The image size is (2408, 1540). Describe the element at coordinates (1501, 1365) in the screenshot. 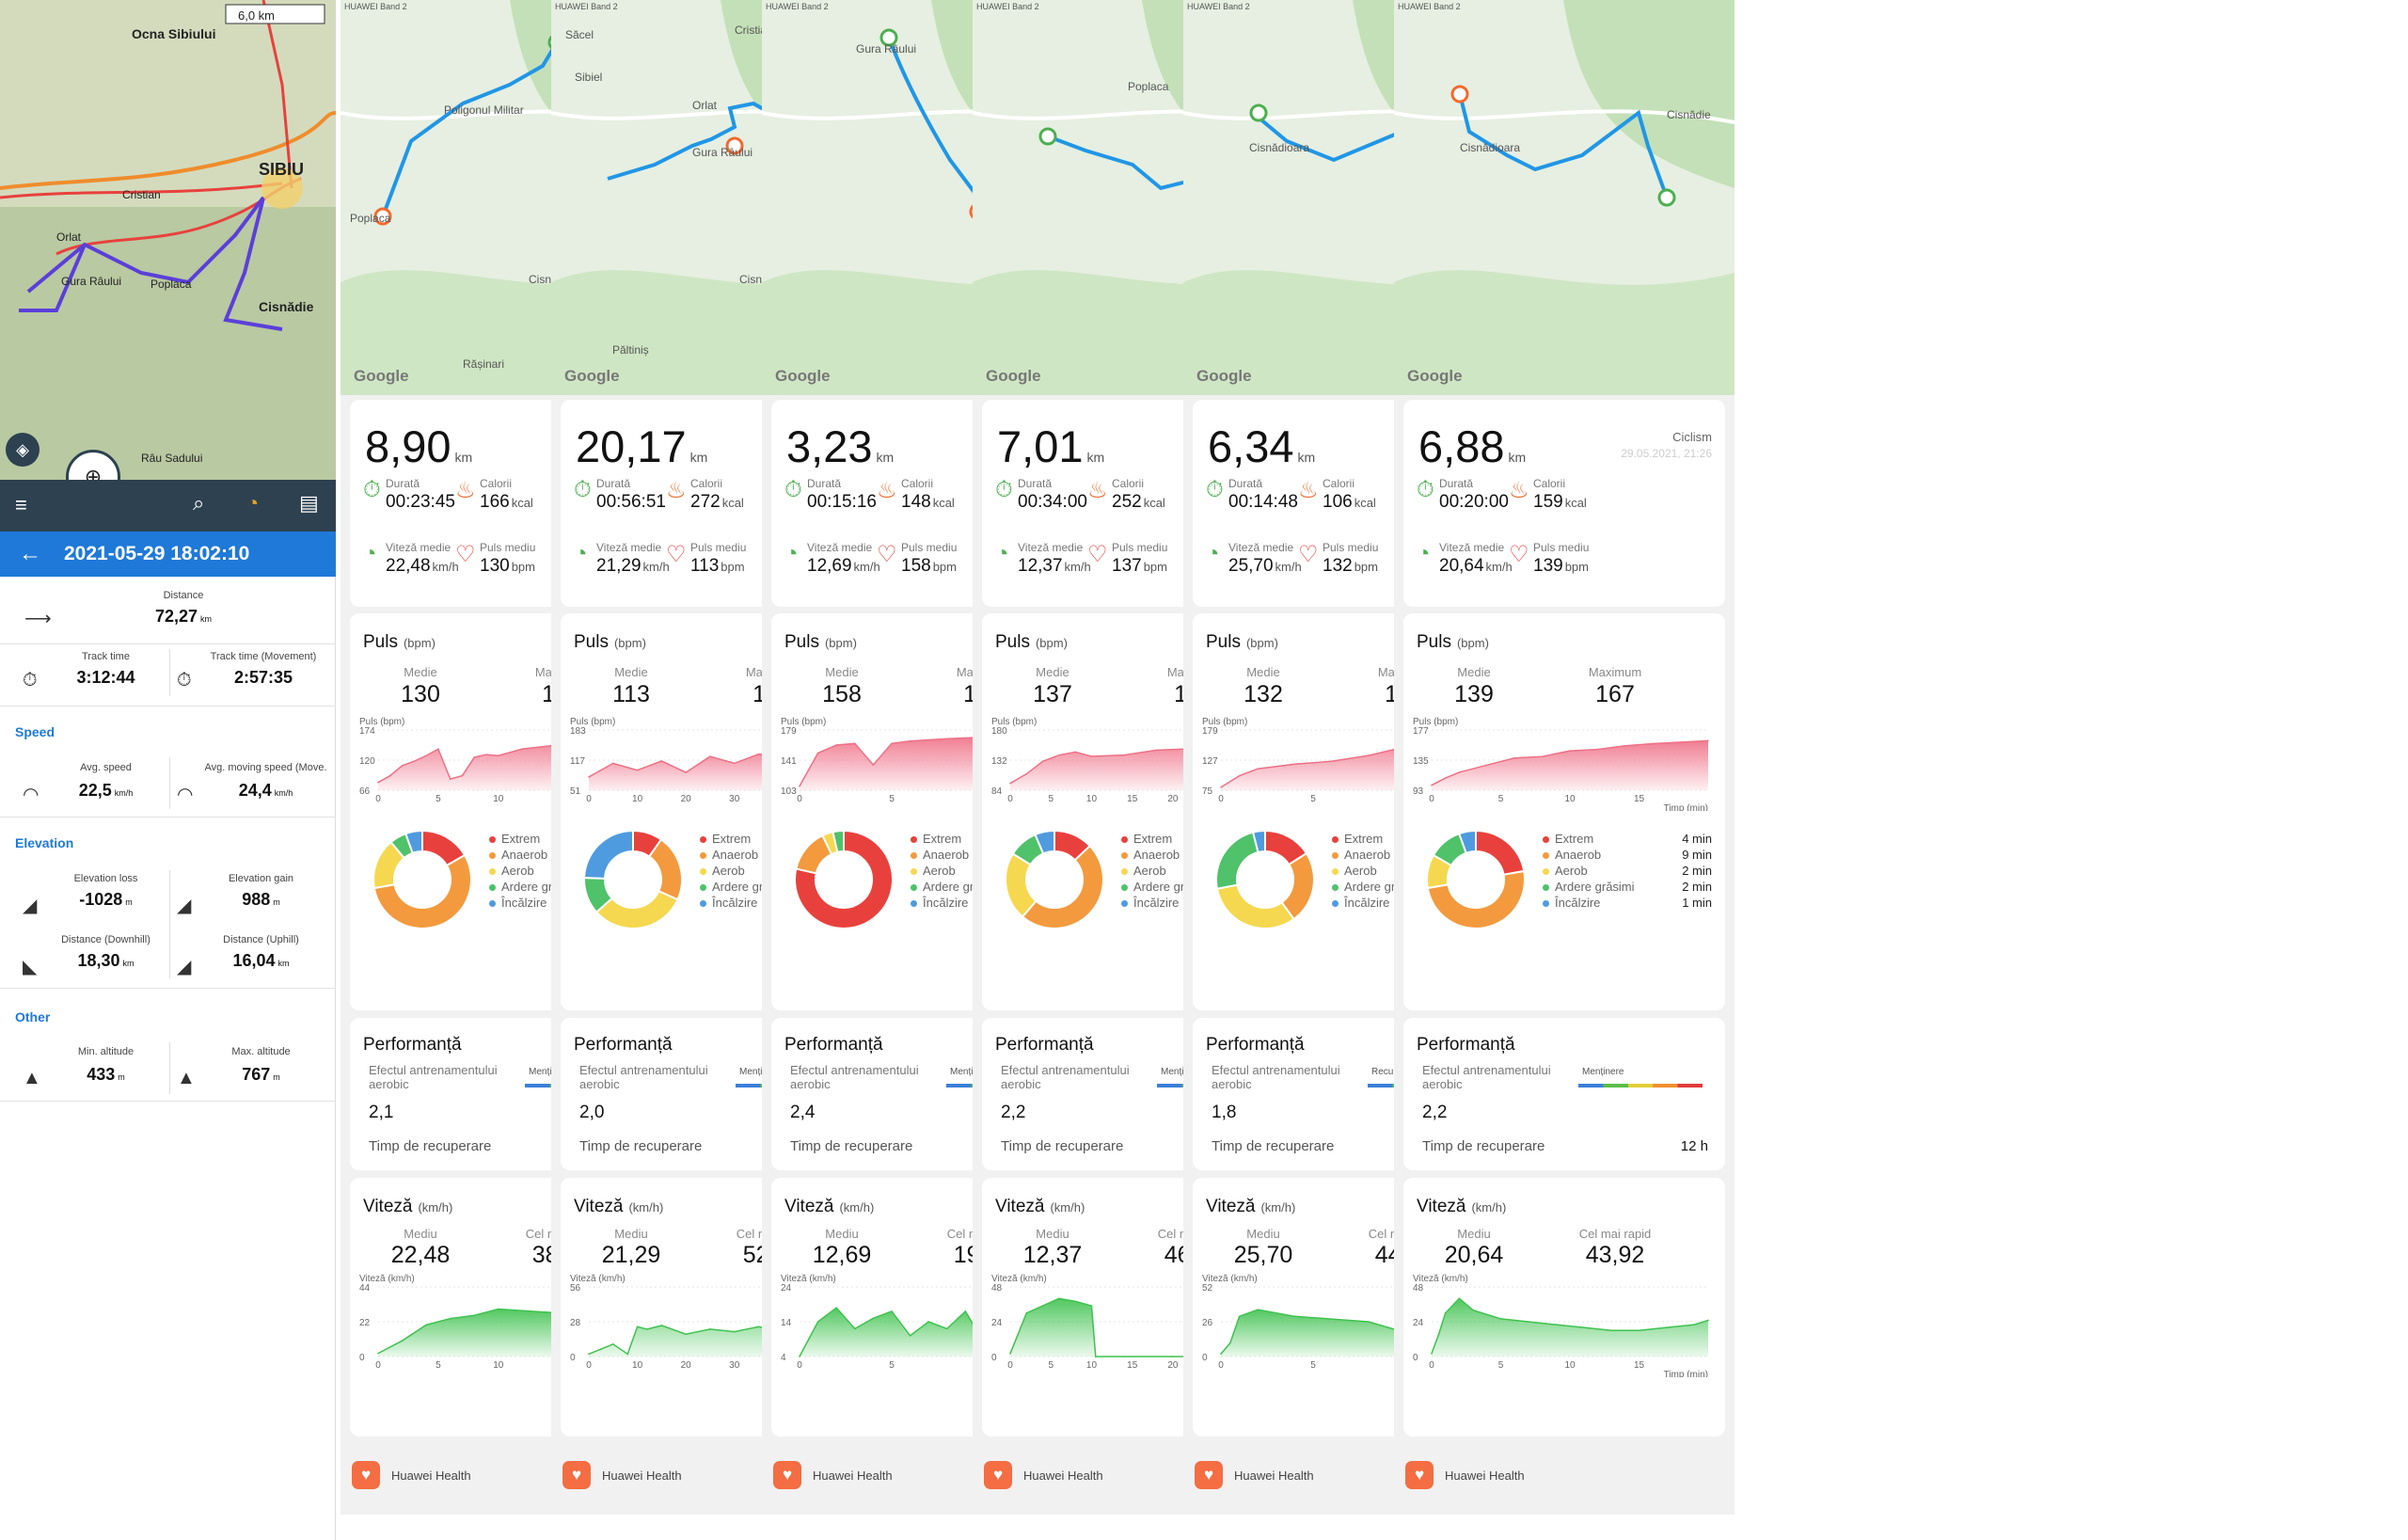

I see `x-tick-label: 5` at that location.